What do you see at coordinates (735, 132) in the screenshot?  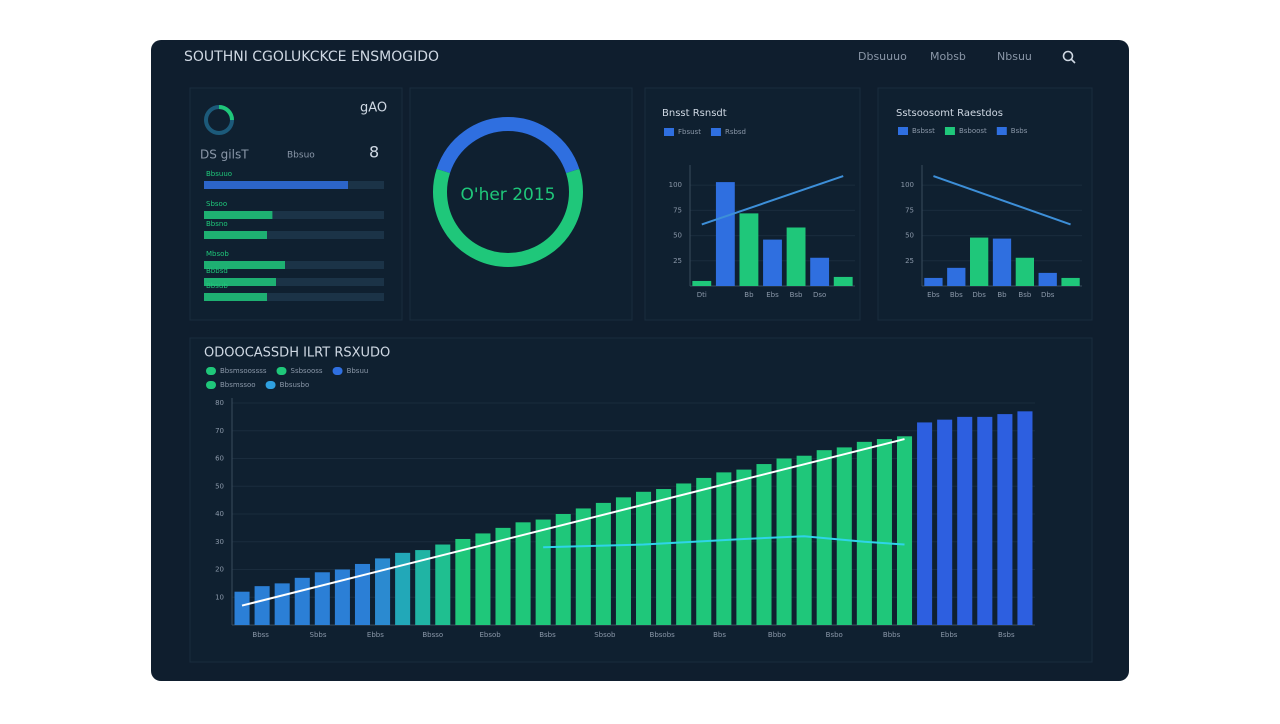 I see `legend-label: Rsbsd` at bounding box center [735, 132].